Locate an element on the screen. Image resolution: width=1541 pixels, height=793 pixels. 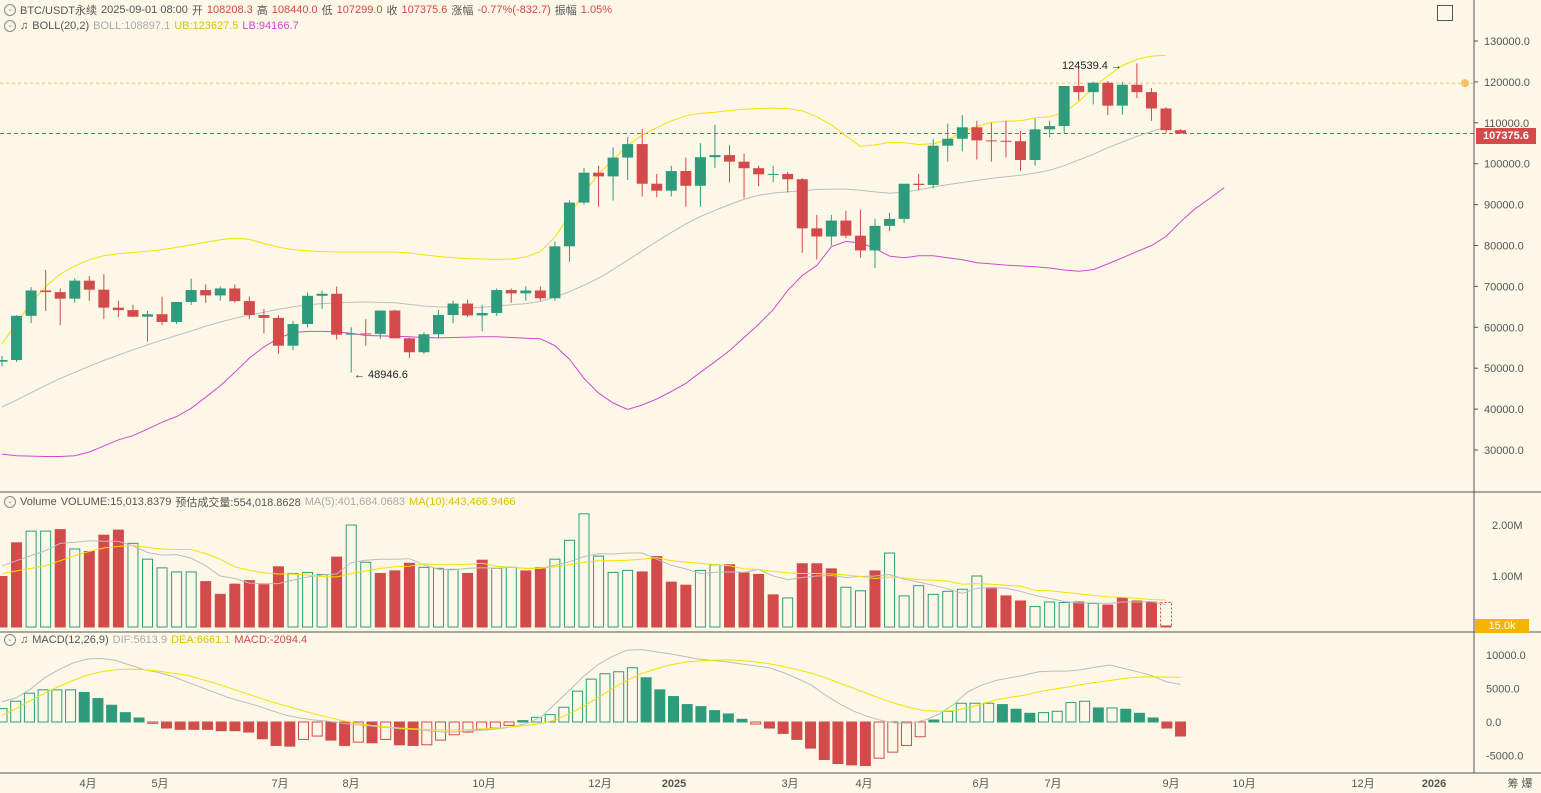
price-tick-label: 50000.0 is located at coordinates (1504, 369).